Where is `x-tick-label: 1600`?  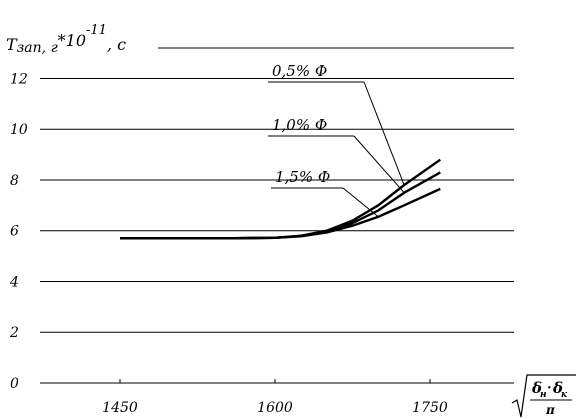
x-tick-label: 1600 is located at coordinates (275, 408).